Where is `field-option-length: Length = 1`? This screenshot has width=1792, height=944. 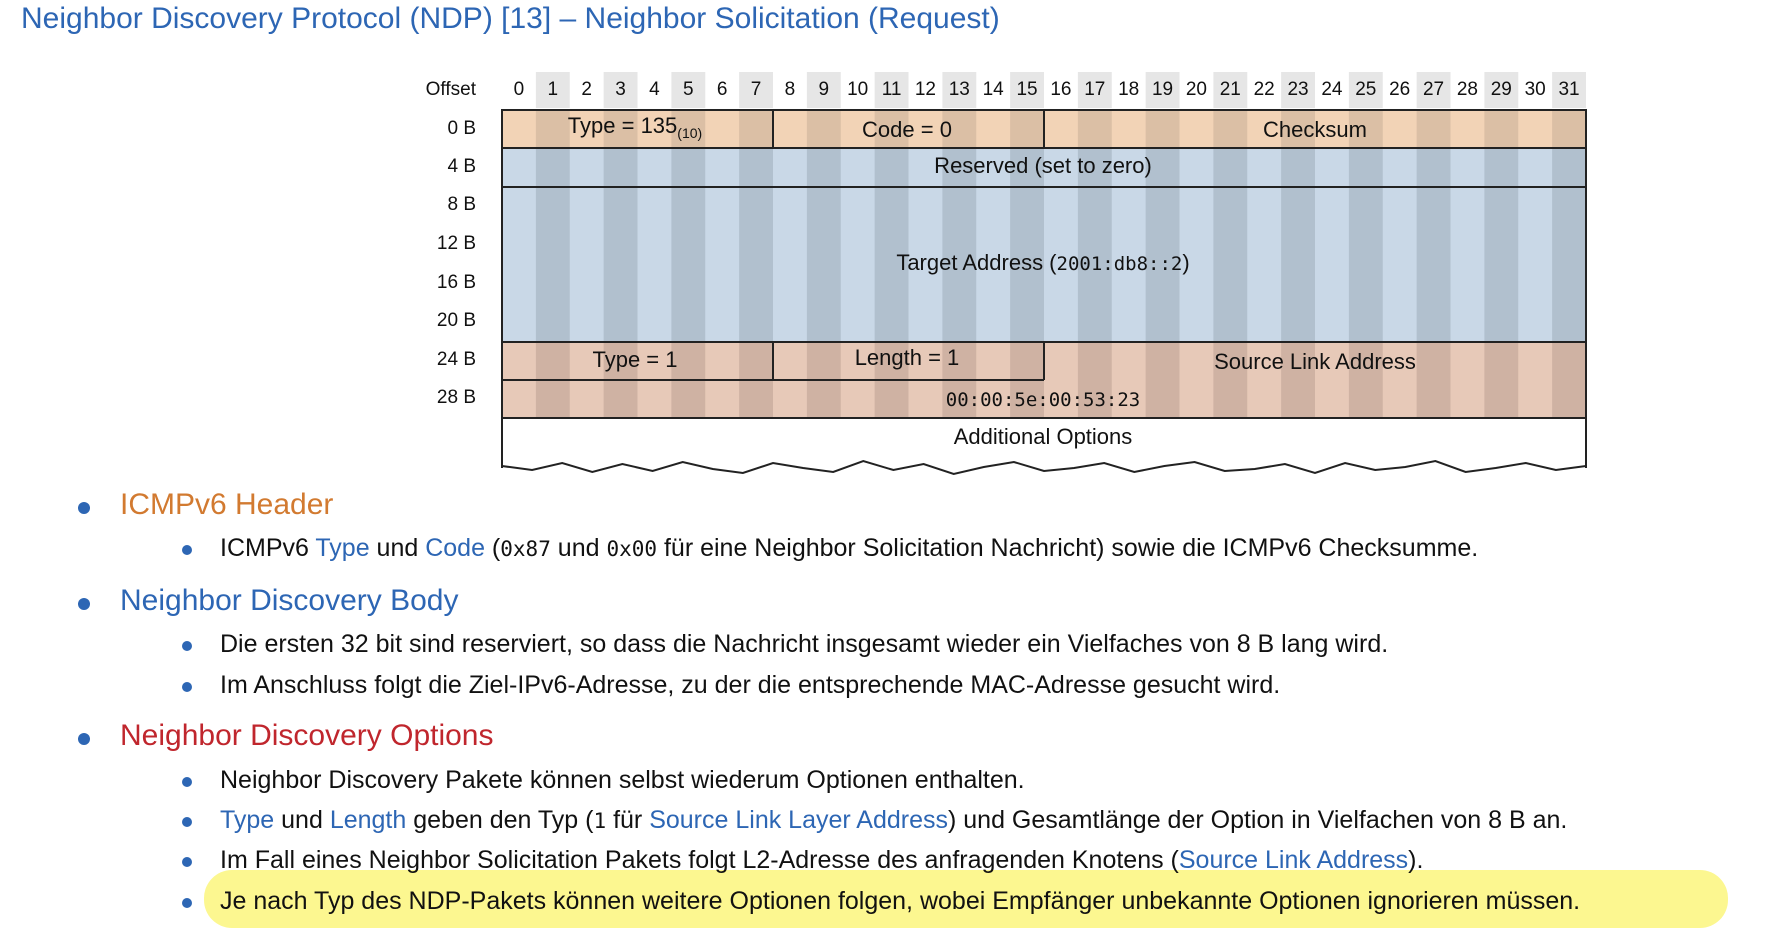 field-option-length: Length = 1 is located at coordinates (907, 357).